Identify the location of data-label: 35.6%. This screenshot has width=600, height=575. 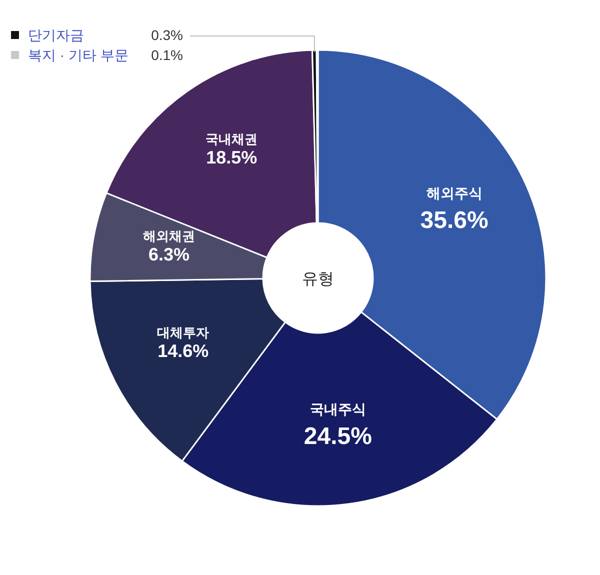
(454, 220).